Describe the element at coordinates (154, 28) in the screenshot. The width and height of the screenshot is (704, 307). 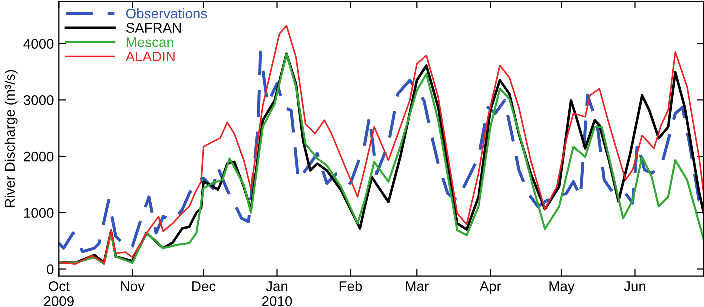
I see `legend-label: SAFRAN` at that location.